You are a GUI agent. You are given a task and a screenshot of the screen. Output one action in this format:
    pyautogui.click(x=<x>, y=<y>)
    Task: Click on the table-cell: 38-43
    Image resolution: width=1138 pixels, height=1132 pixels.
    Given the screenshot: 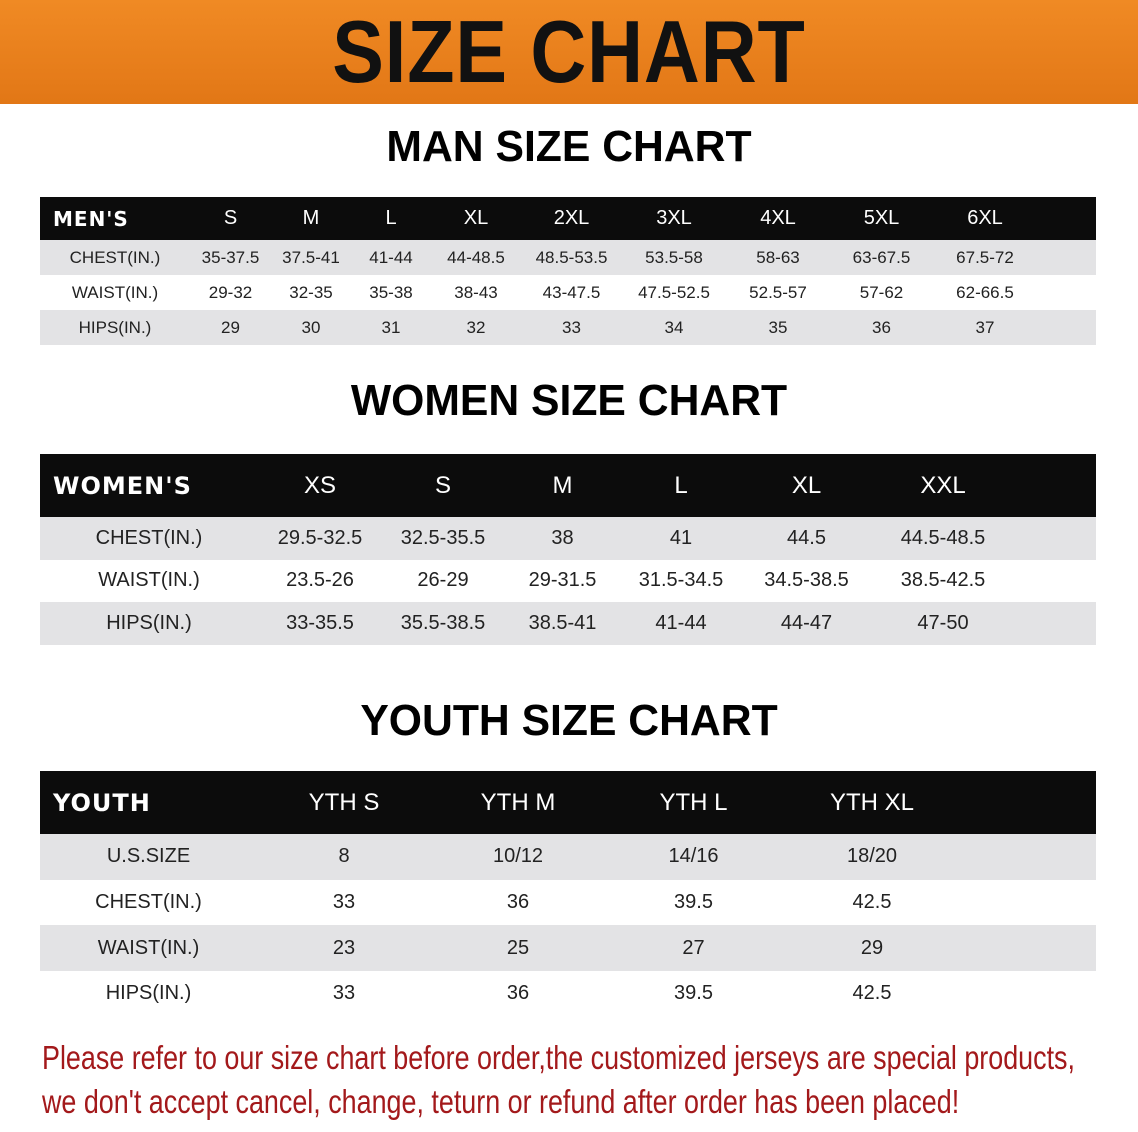 What is the action you would take?
    pyautogui.click(x=476, y=292)
    